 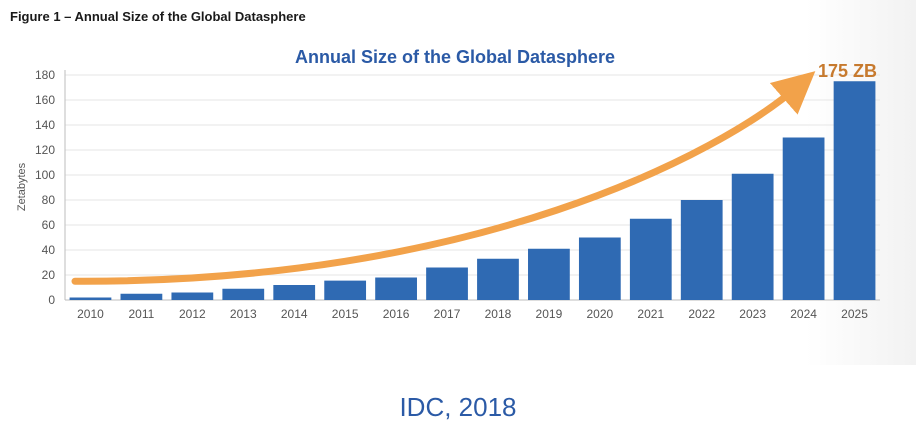 I want to click on source-citation: IDC, 2018, so click(x=458, y=407).